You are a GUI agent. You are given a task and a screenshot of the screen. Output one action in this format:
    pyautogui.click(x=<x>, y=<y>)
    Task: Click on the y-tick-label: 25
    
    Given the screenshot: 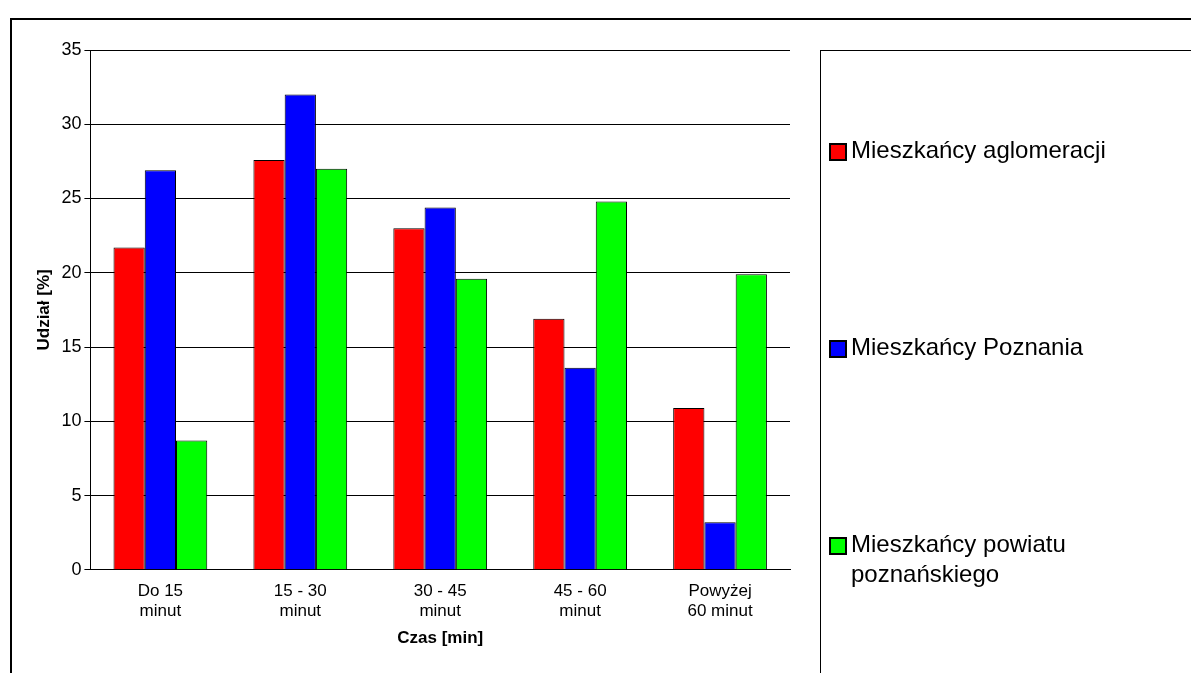 What is the action you would take?
    pyautogui.click(x=71, y=197)
    